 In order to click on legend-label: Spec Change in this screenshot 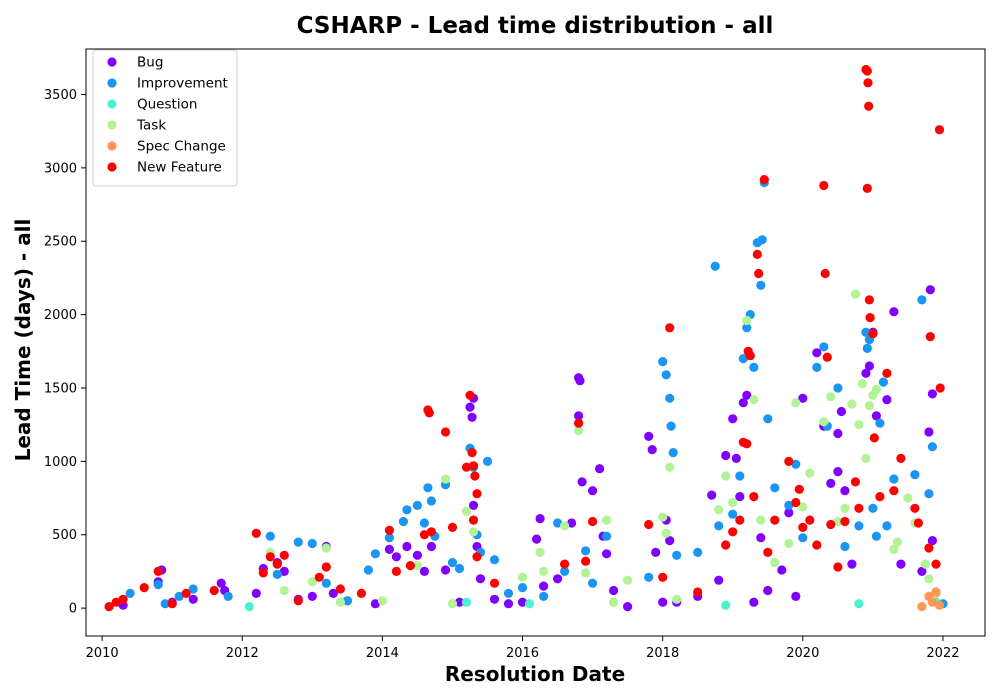, I will do `click(181, 147)`.